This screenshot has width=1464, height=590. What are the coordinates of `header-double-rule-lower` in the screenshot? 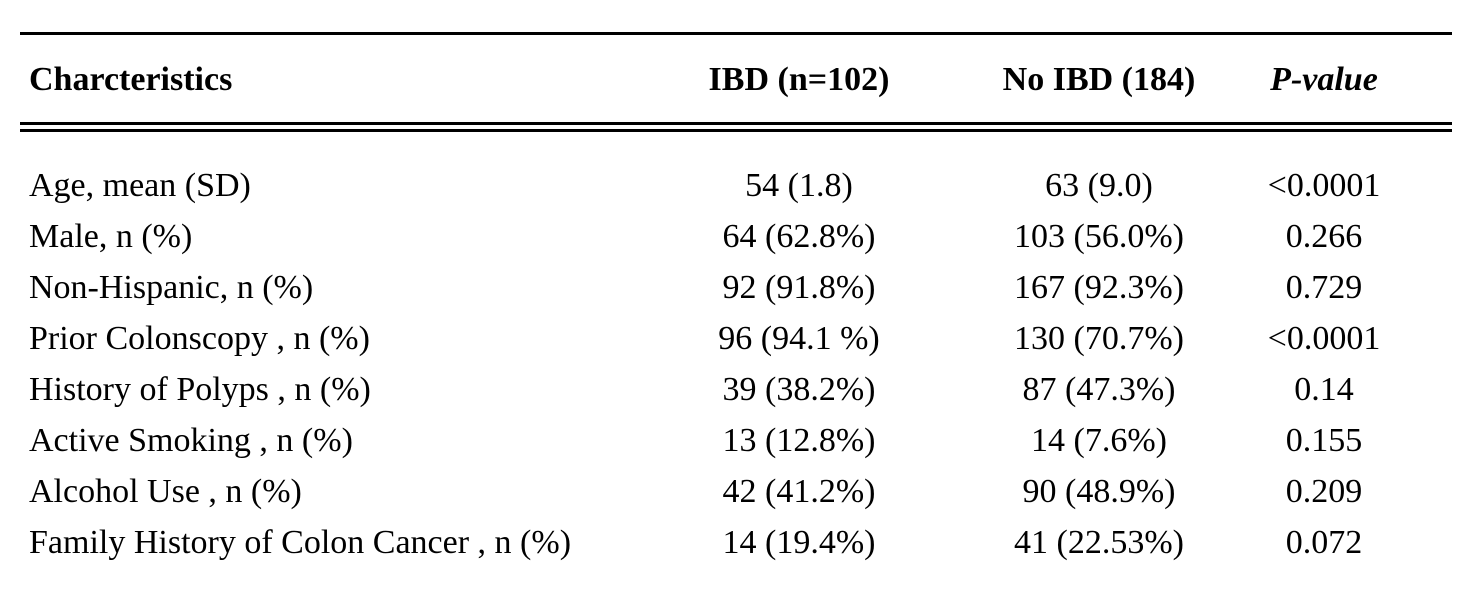 It's located at (736, 130).